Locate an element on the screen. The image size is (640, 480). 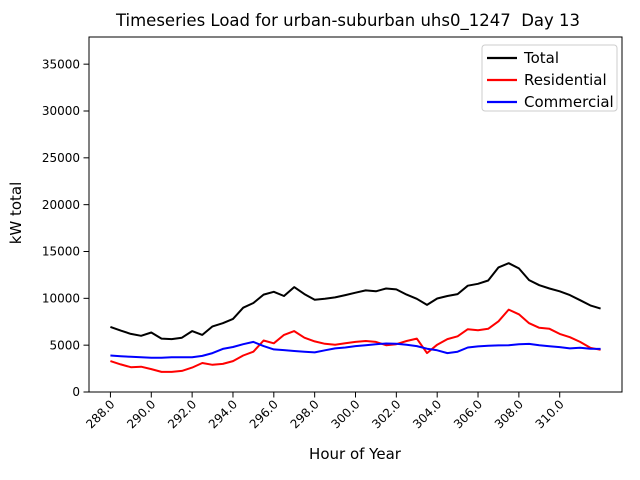
legend-label-commercial: Commercial is located at coordinates (569, 102).